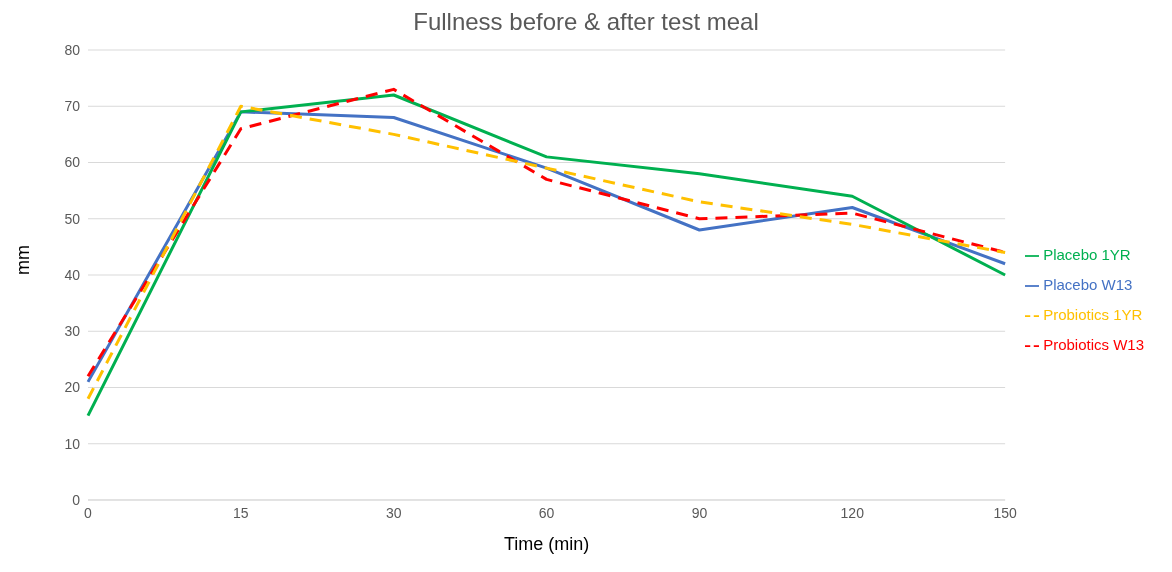  What do you see at coordinates (241, 512) in the screenshot?
I see `x-tick-label: 15` at bounding box center [241, 512].